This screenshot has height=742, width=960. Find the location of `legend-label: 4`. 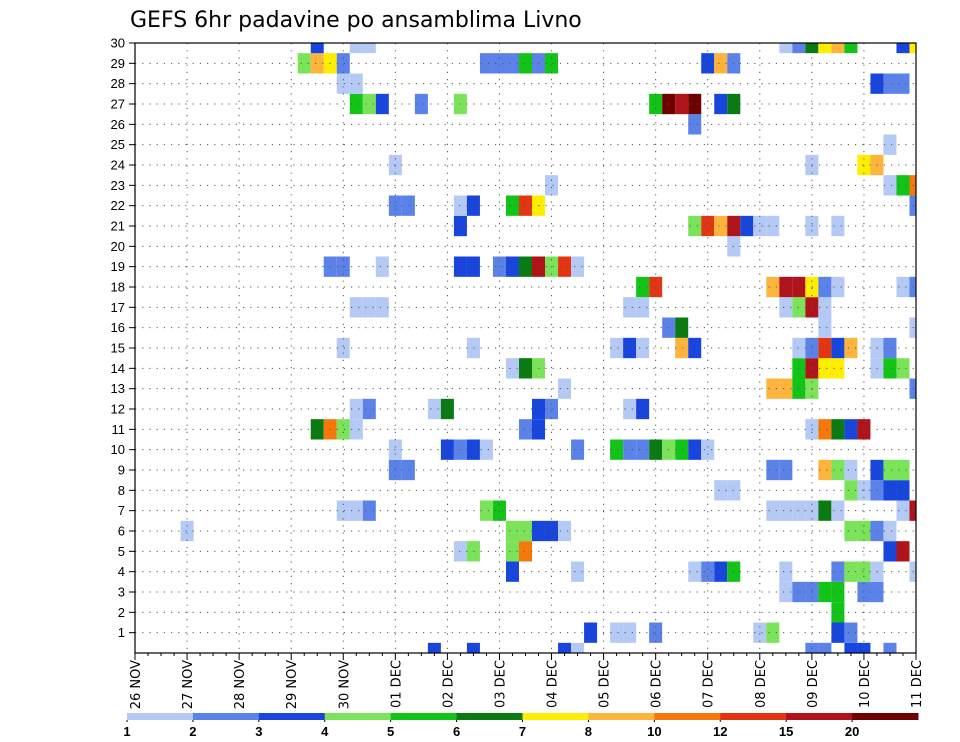

legend-label: 4 is located at coordinates (325, 731).